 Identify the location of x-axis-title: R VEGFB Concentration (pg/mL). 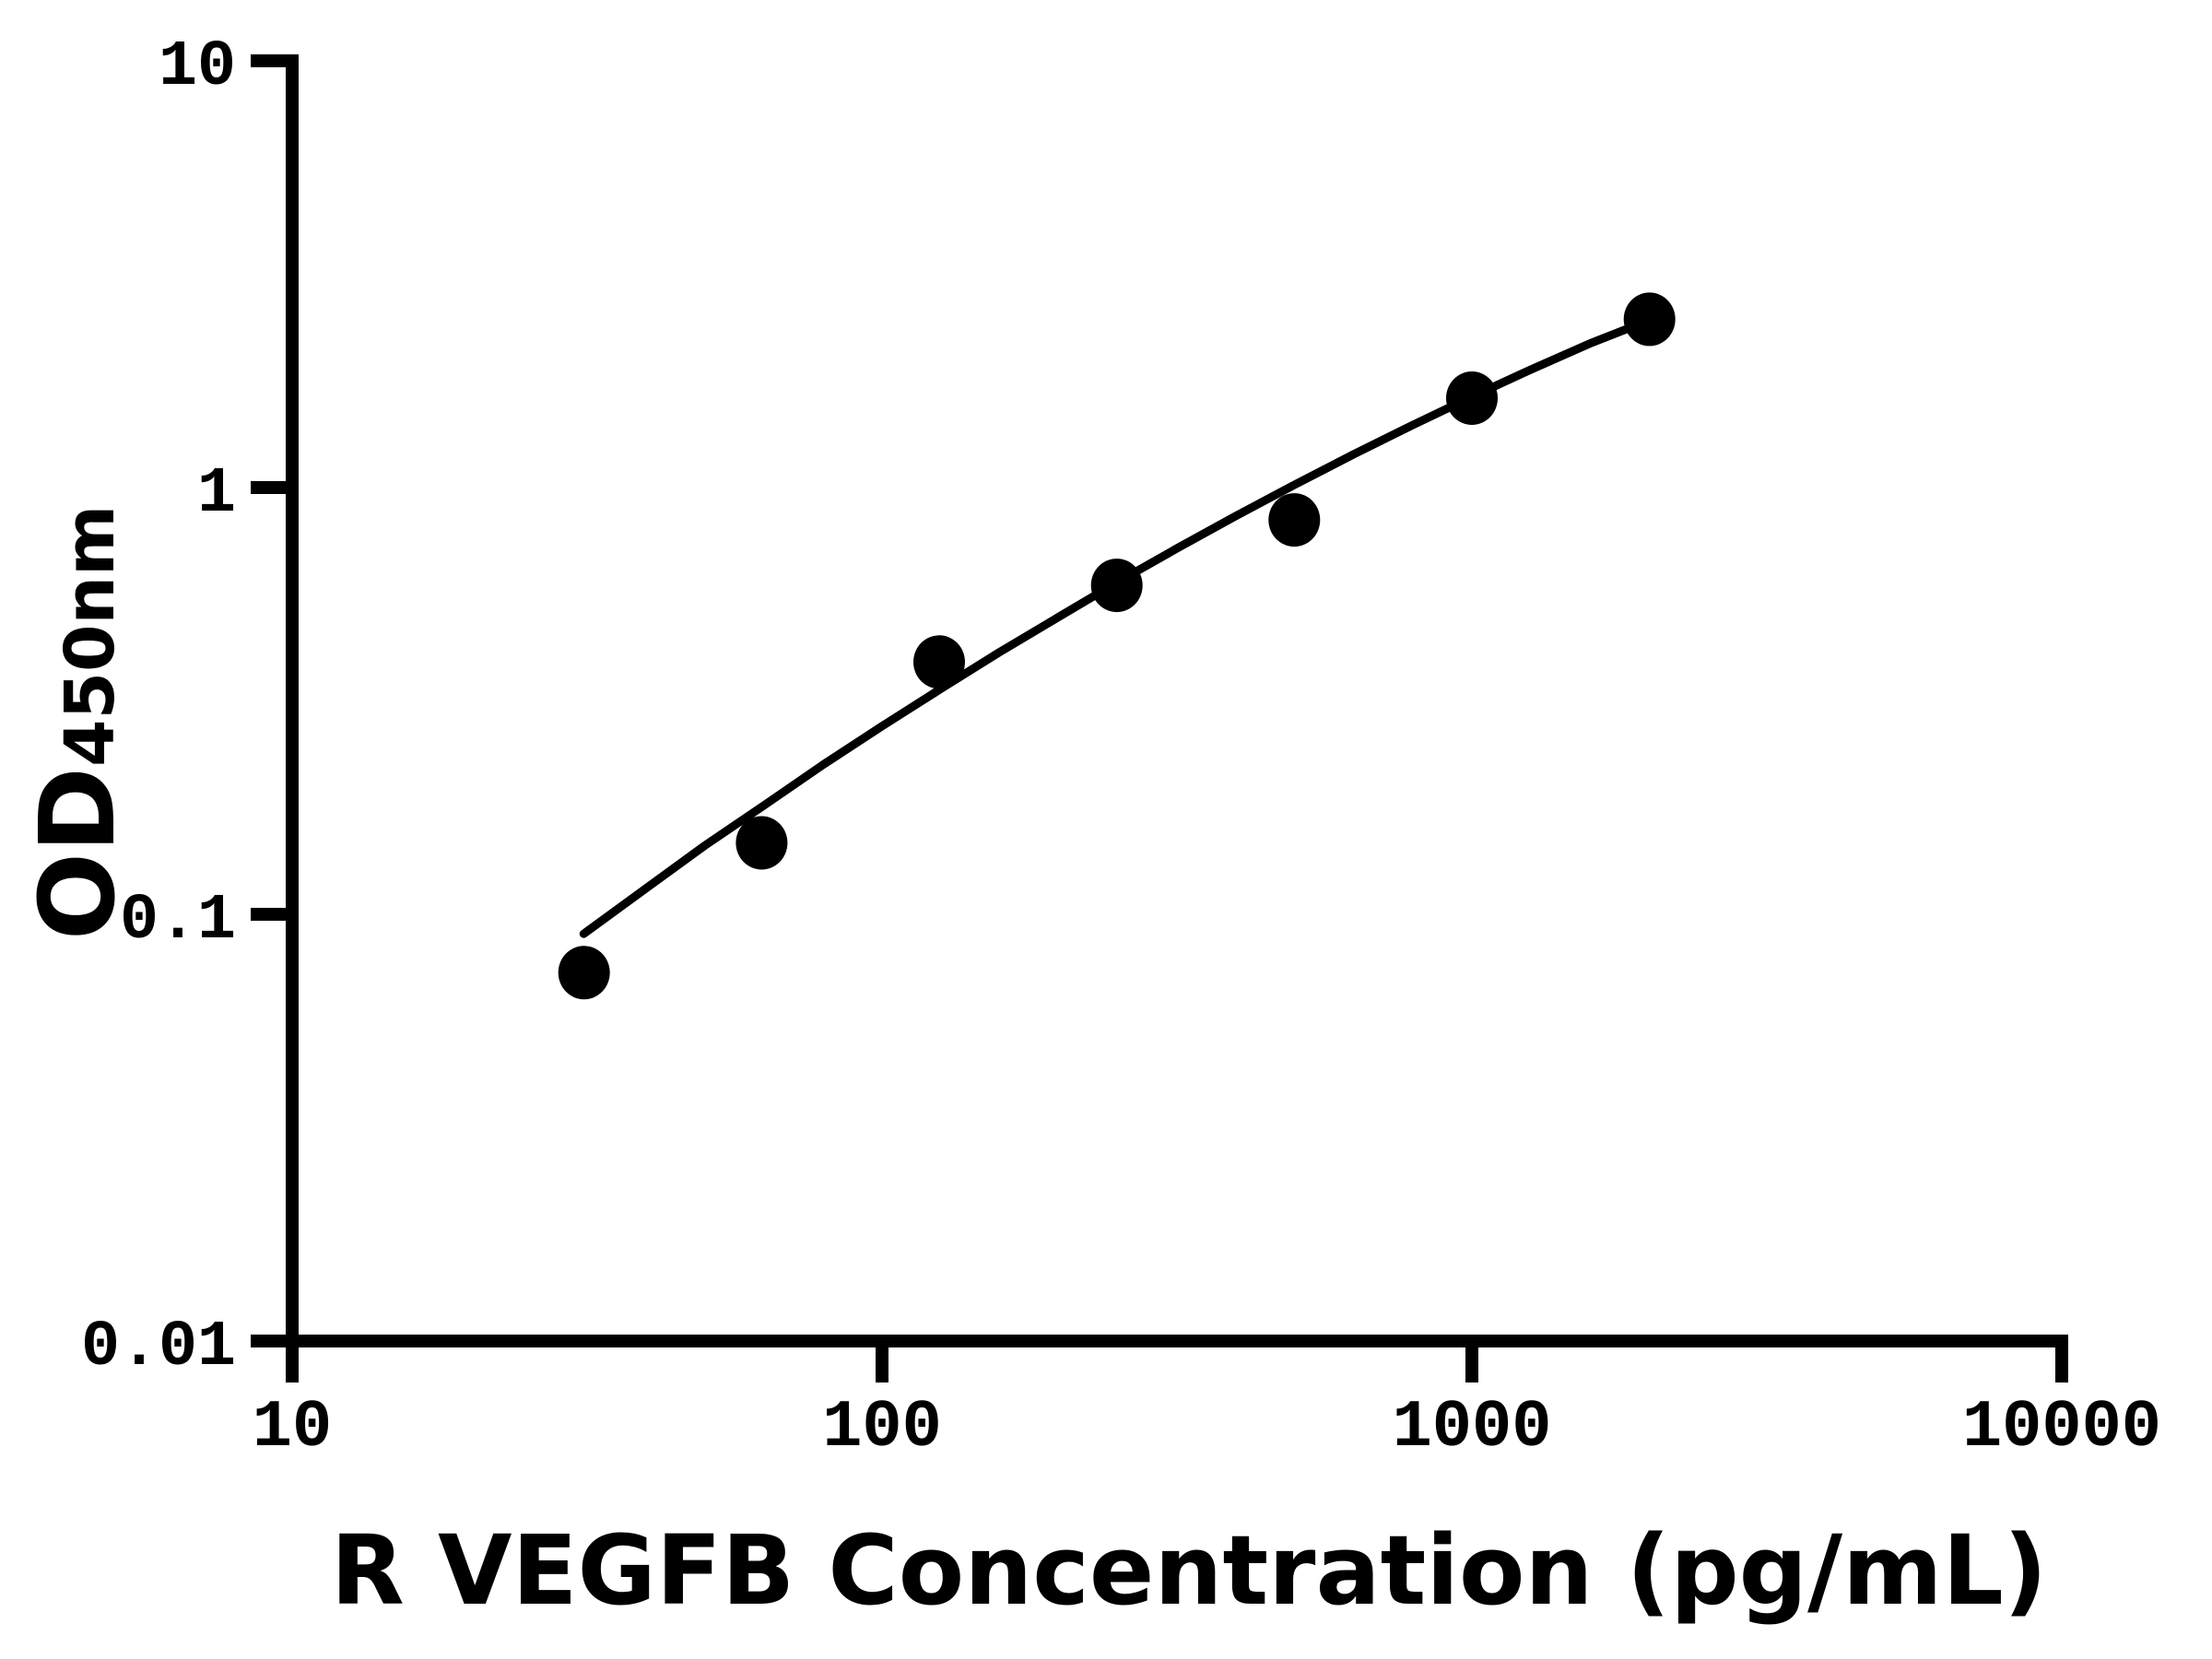
(1189, 1570).